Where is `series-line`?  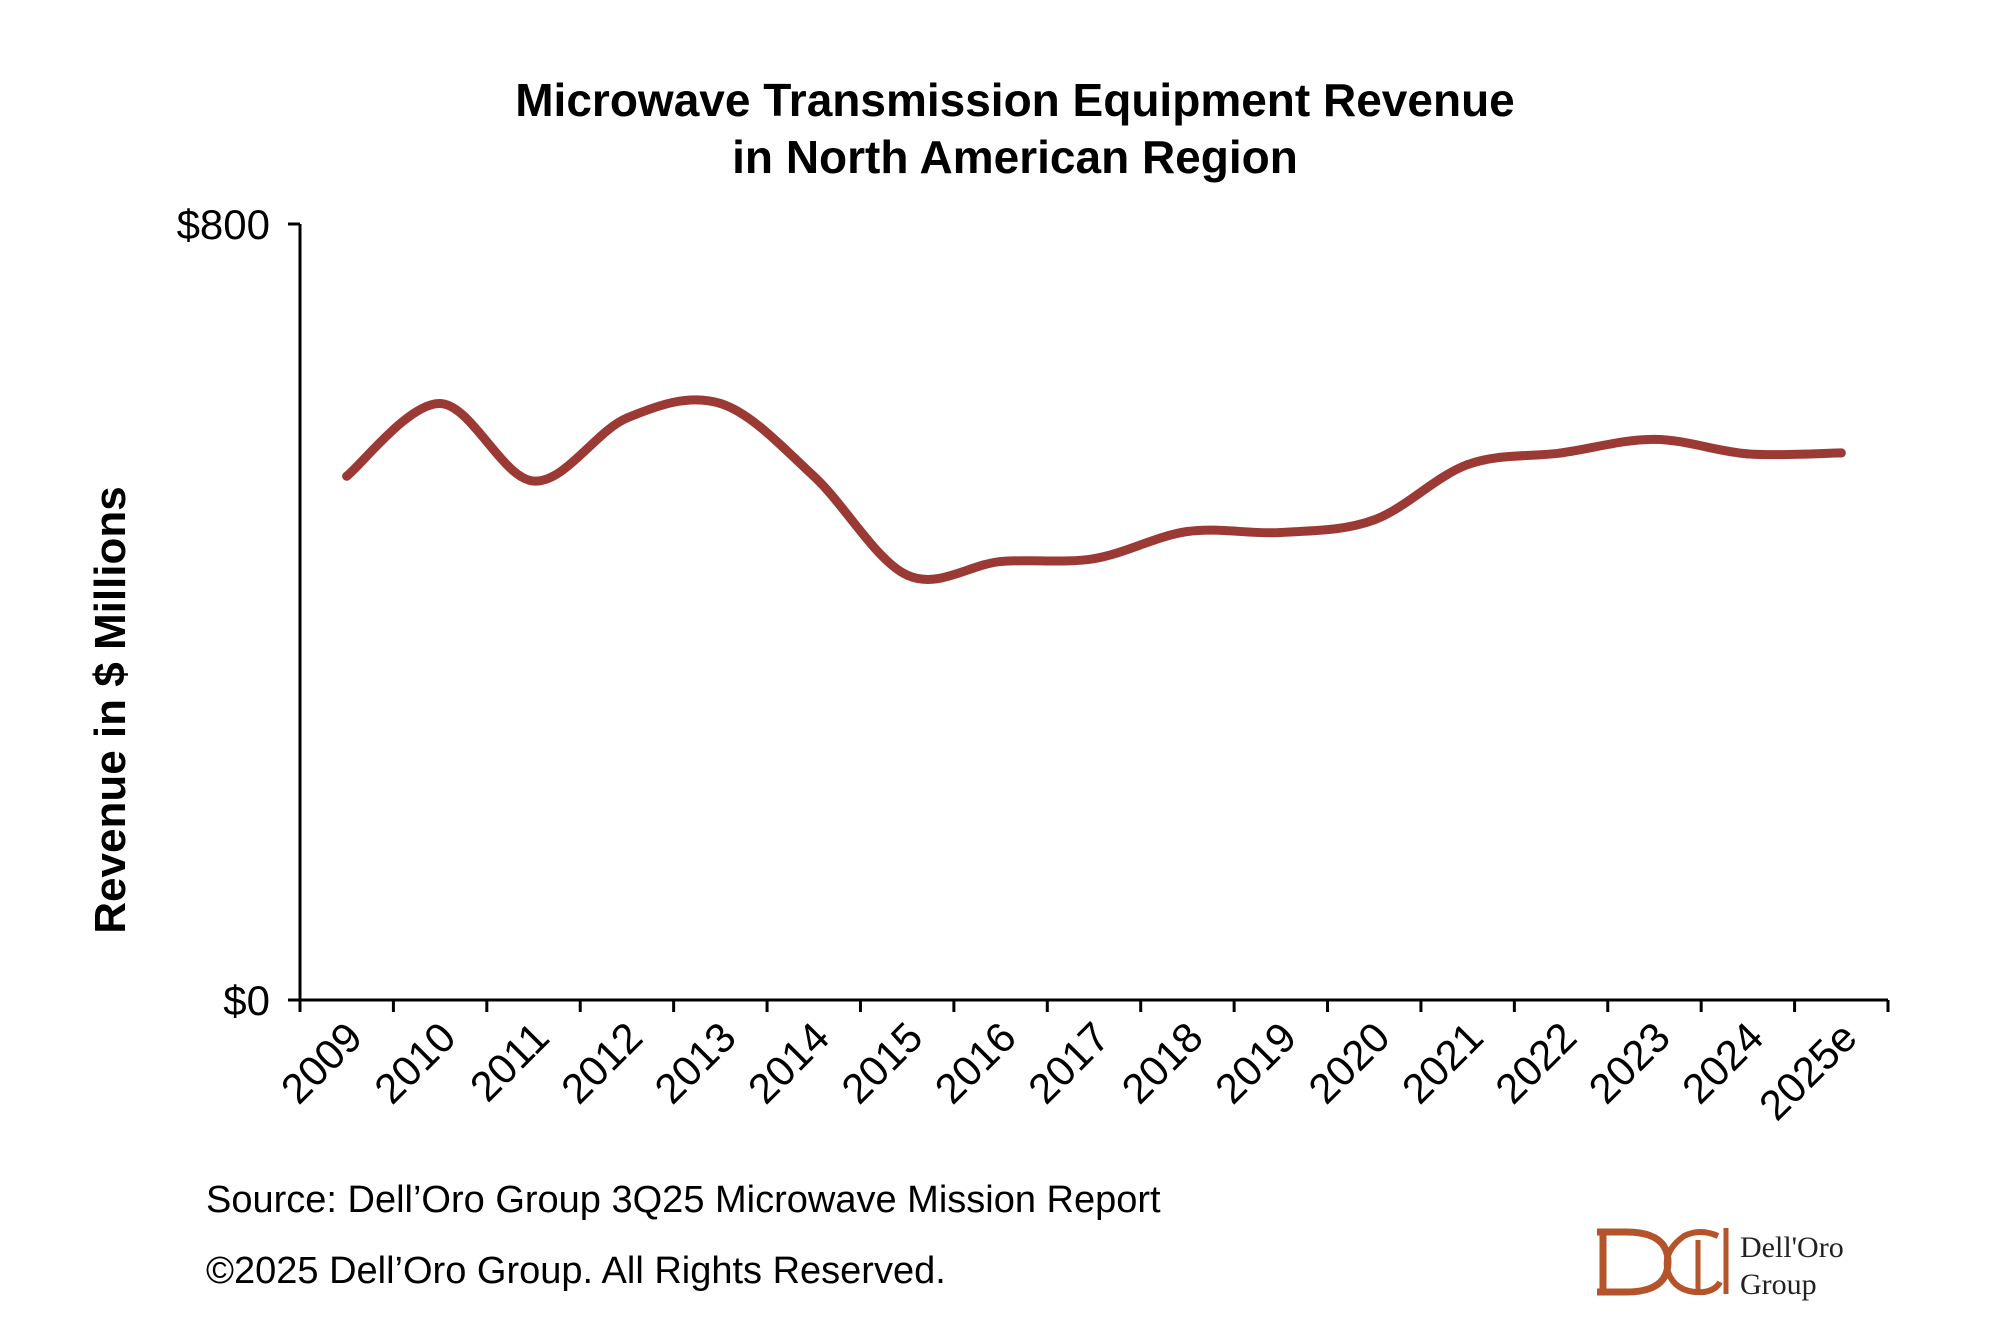
series-line is located at coordinates (1094, 489).